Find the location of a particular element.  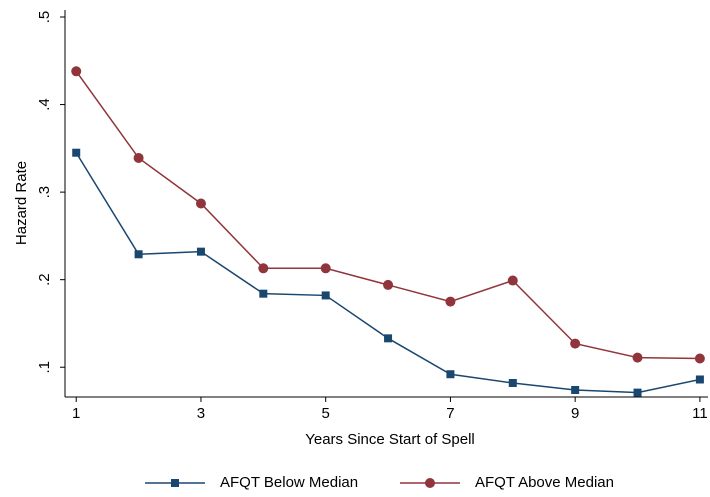

y-tick-label: .4 is located at coordinates (44, 104).